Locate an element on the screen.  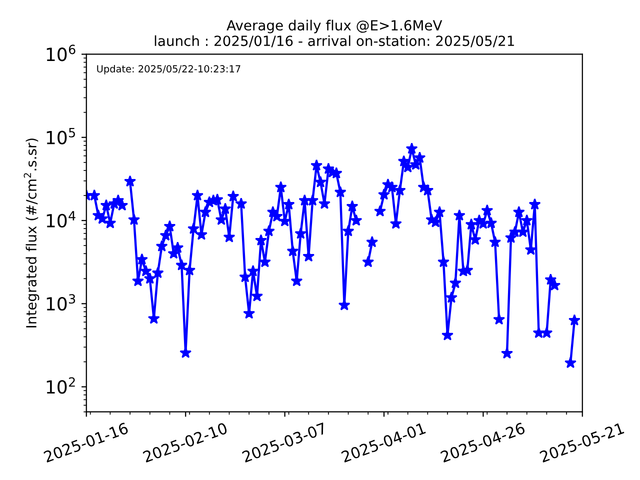
y-tick-label: 10$^{2}$ is located at coordinates (60, 385).